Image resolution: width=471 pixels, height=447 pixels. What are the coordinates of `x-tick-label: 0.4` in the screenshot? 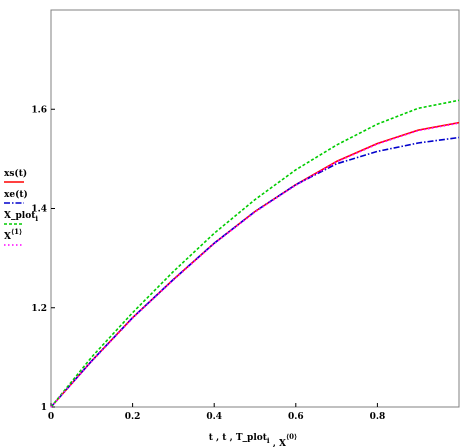 It's located at (214, 417).